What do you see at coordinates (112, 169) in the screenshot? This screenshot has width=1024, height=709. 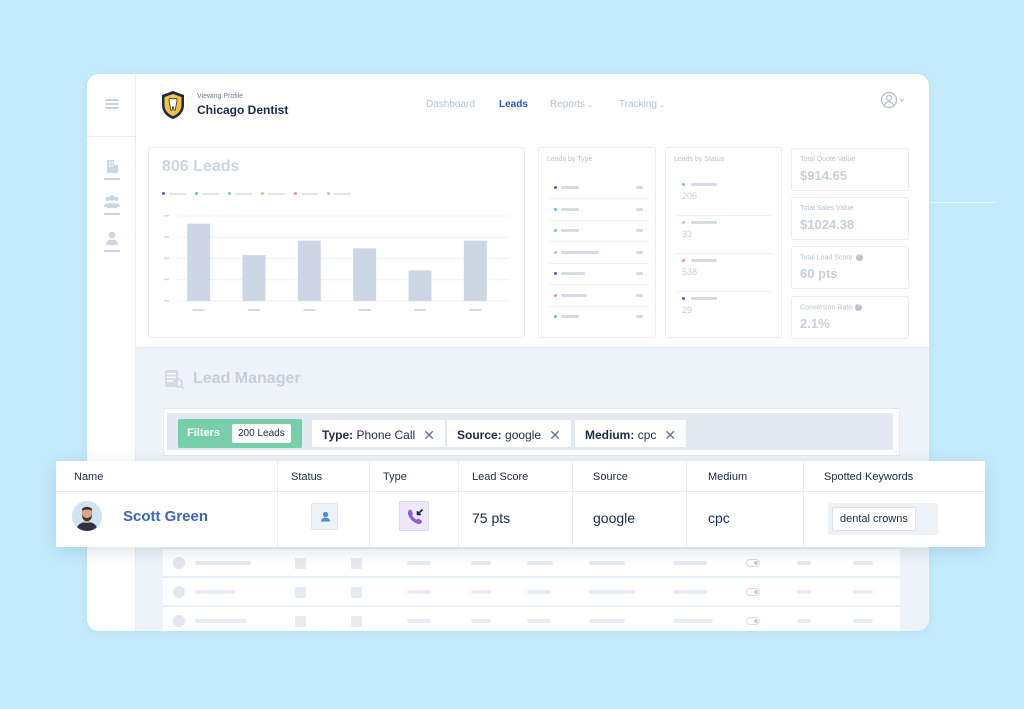 I see `building-icon` at bounding box center [112, 169].